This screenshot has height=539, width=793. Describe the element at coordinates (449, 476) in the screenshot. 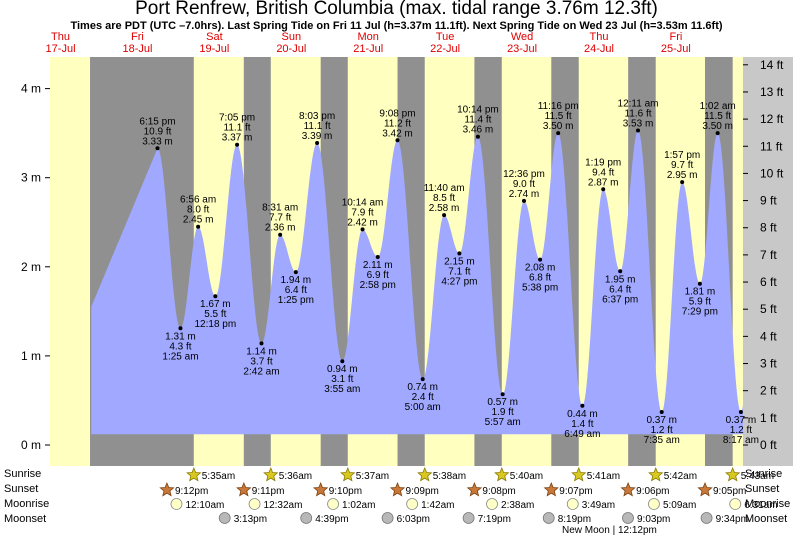

I see `sunrise-time: 5:38am` at that location.